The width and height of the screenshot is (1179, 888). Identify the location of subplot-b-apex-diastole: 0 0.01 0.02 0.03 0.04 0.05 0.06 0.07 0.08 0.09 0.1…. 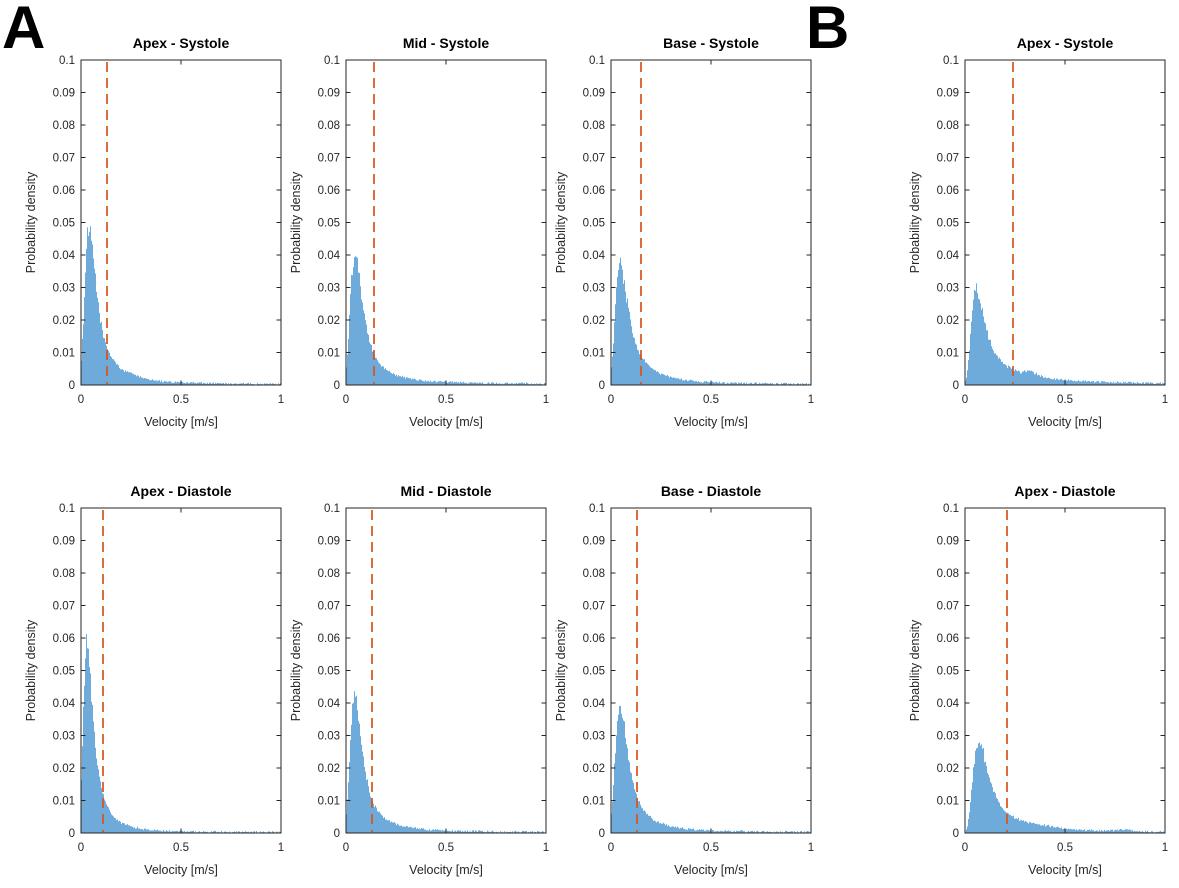
(1037, 681).